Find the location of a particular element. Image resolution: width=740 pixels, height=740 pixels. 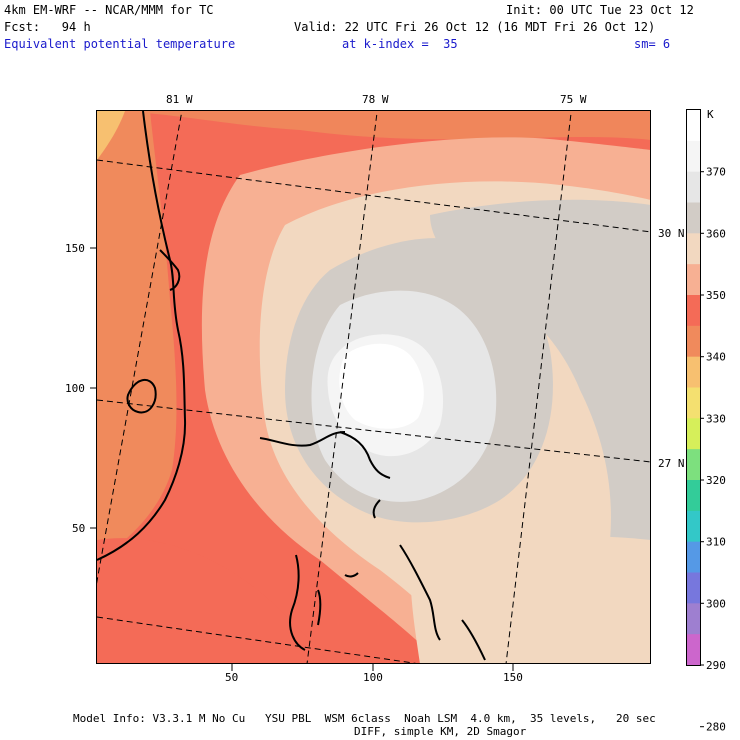

model-title: 4km EM-WRF -- NCAR/MMM for TC is located at coordinates (109, 10).